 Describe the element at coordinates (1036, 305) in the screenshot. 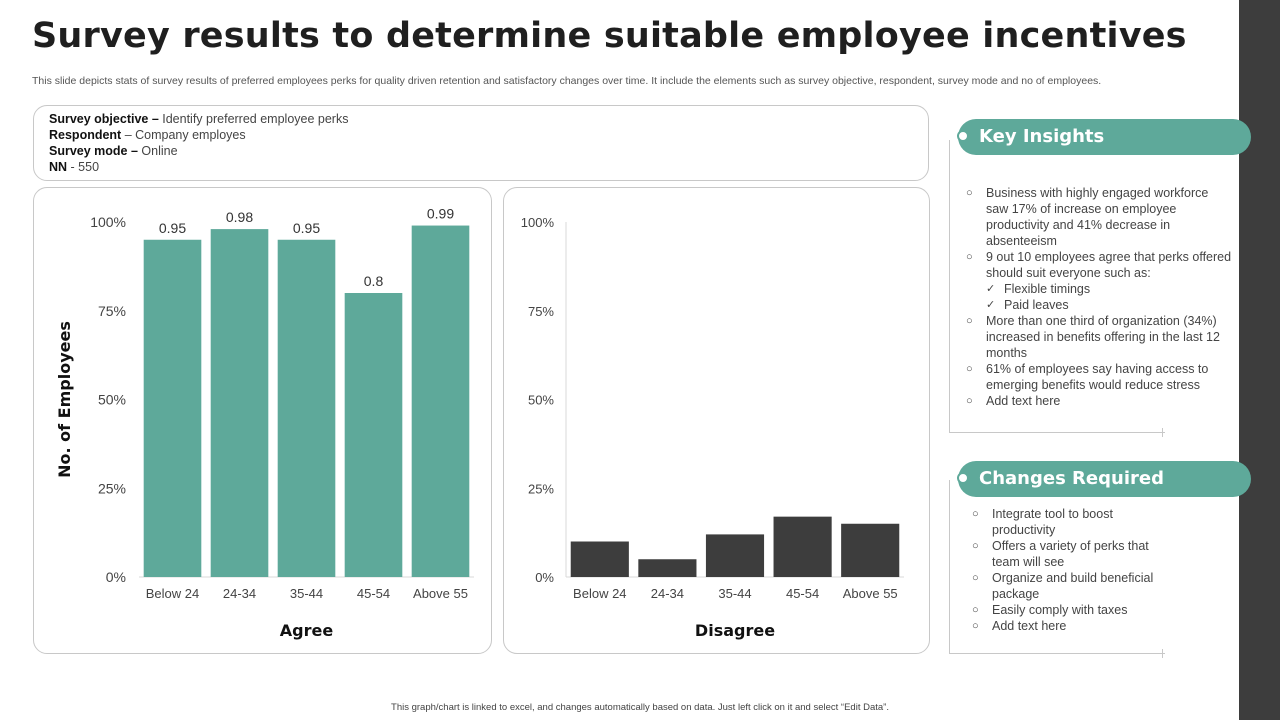

I see `key-insight-item-text: Paid leaves` at that location.